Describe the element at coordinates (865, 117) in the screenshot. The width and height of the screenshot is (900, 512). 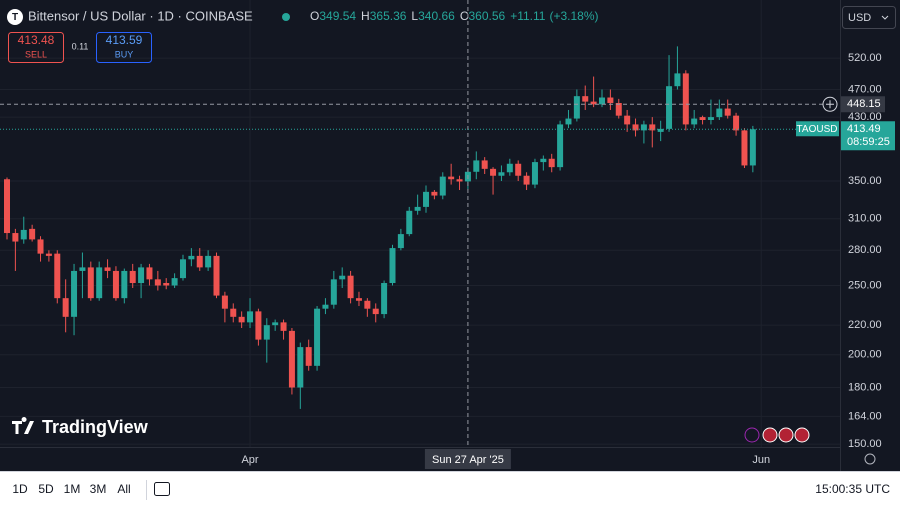
I see `y-tick-label: 430.00` at that location.